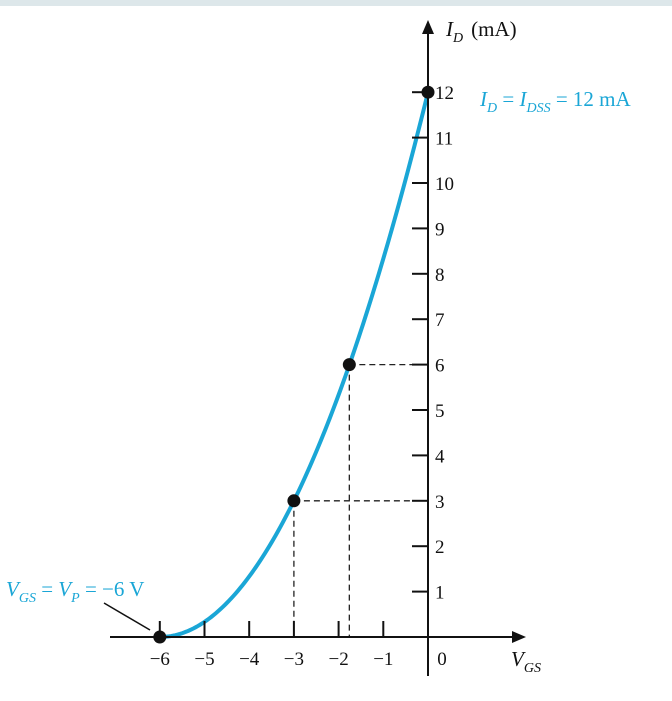 The width and height of the screenshot is (672, 701). What do you see at coordinates (481, 31) in the screenshot?
I see `y-axis-title: ID (mA)` at bounding box center [481, 31].